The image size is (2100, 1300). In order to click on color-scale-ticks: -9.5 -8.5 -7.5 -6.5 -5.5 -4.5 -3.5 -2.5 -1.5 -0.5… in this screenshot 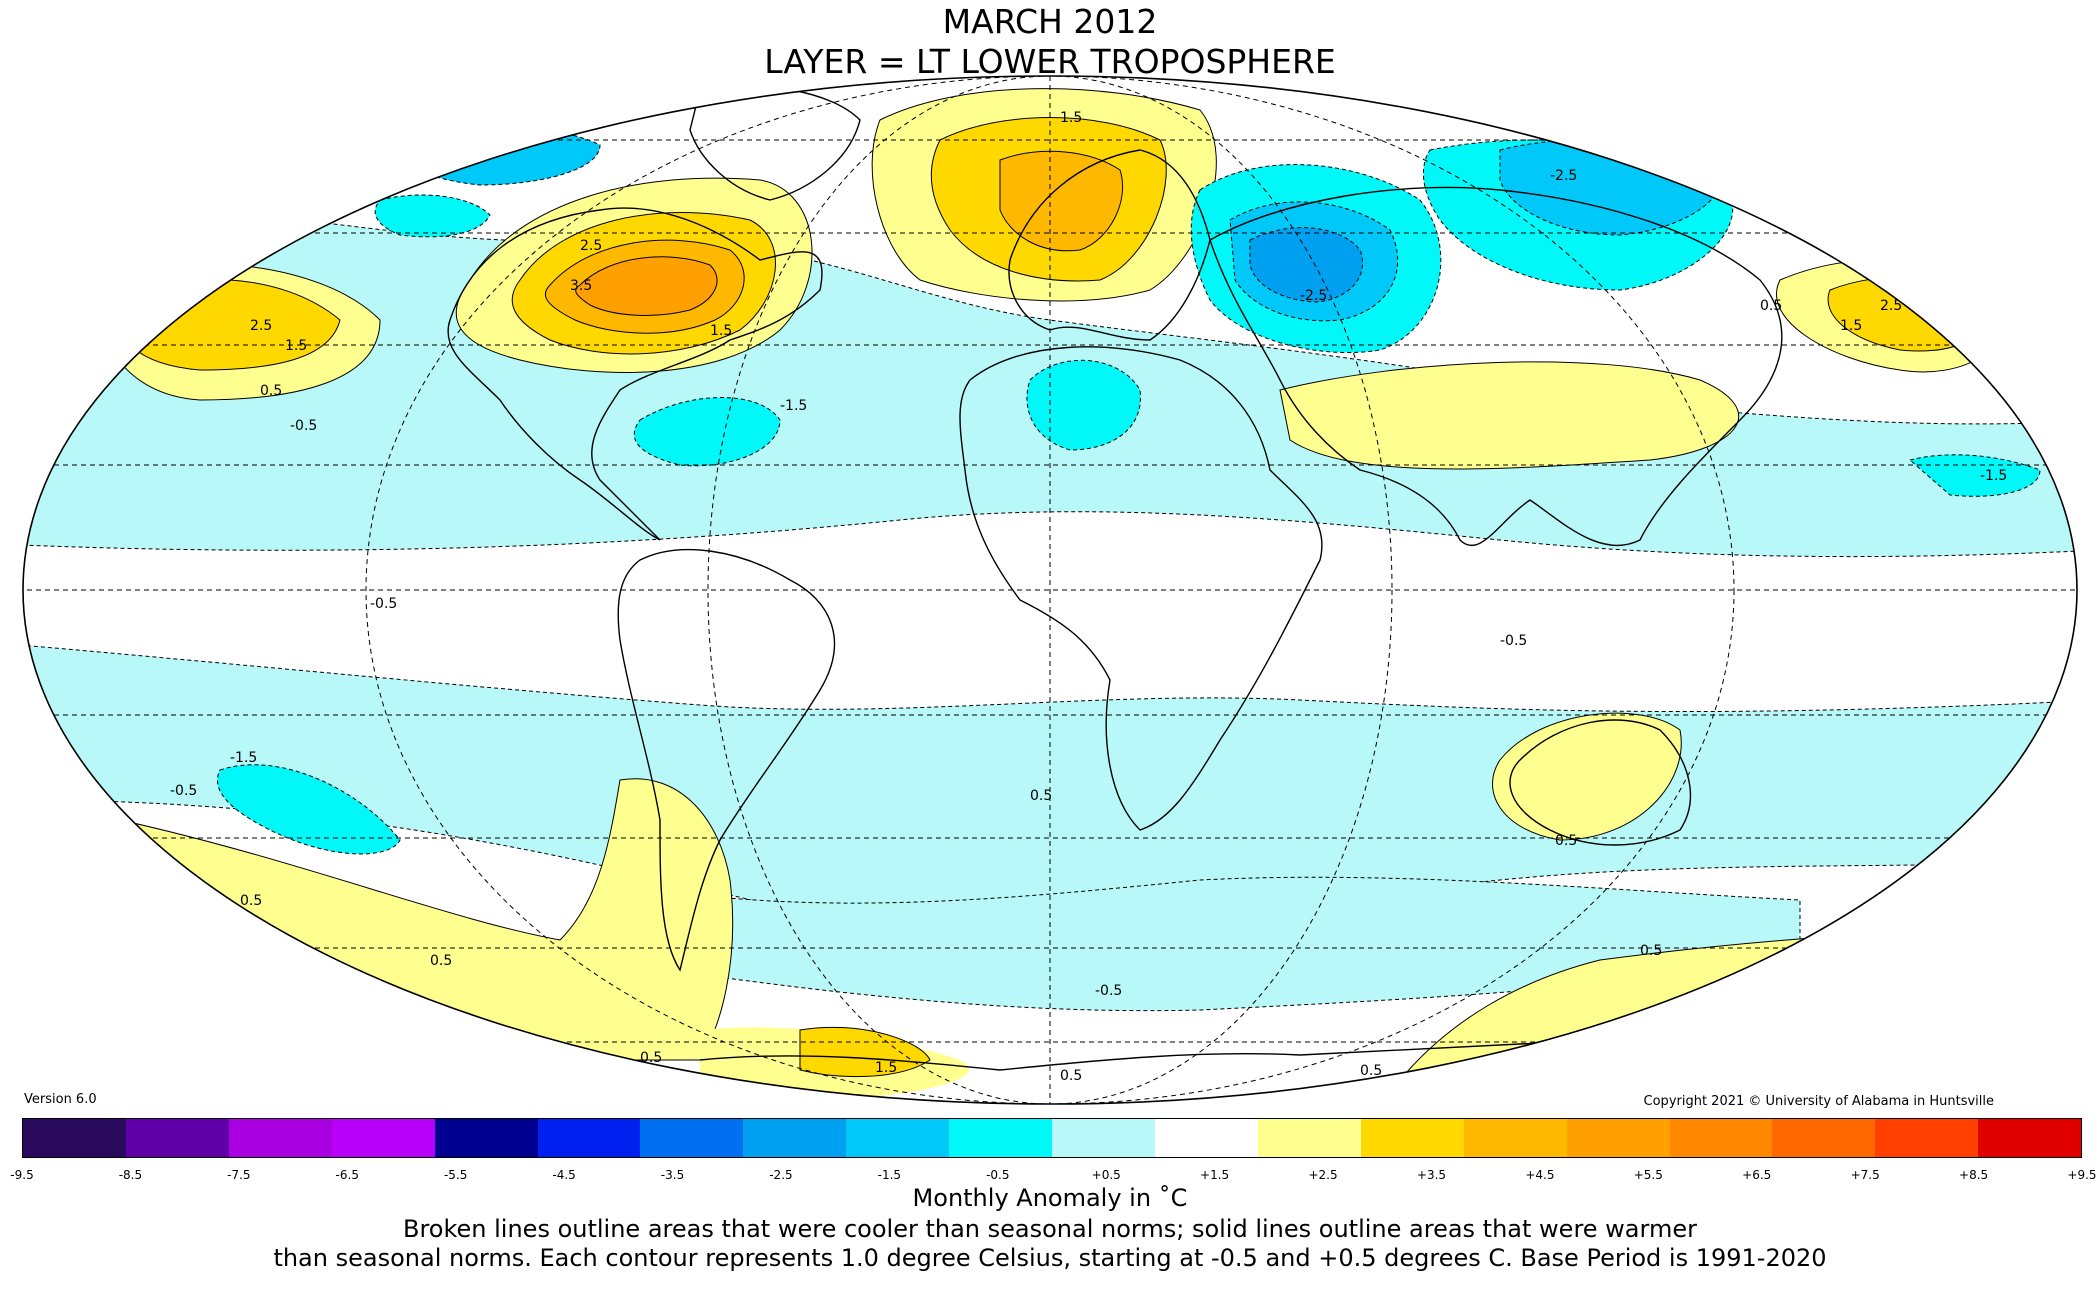, I will do `click(1050, 1178)`.